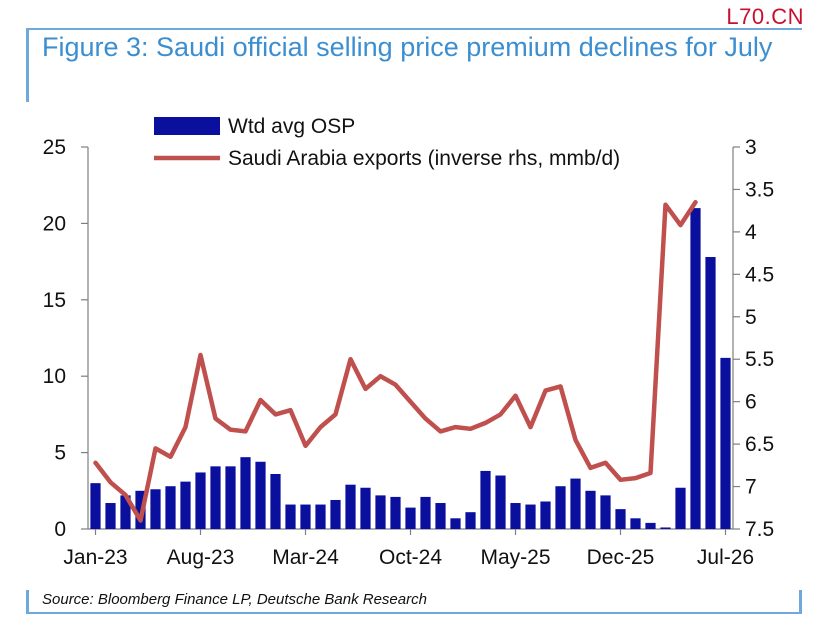 The image size is (818, 636). What do you see at coordinates (54, 376) in the screenshot?
I see `y-left-tick-label: 10` at bounding box center [54, 376].